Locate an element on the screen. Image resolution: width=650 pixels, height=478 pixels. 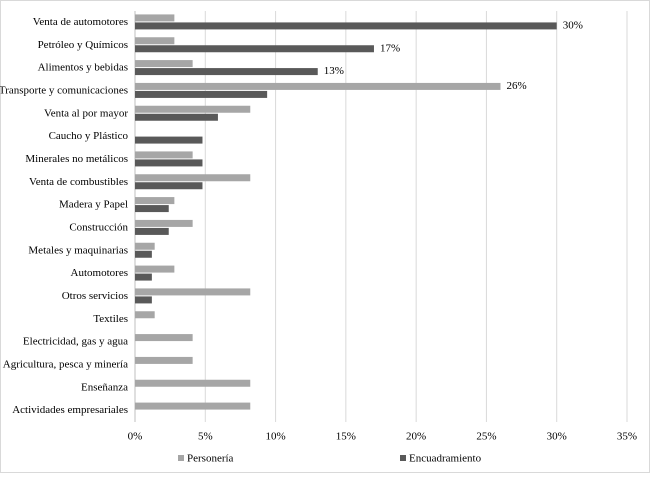
x-tick-label: 10% is located at coordinates (275, 437).